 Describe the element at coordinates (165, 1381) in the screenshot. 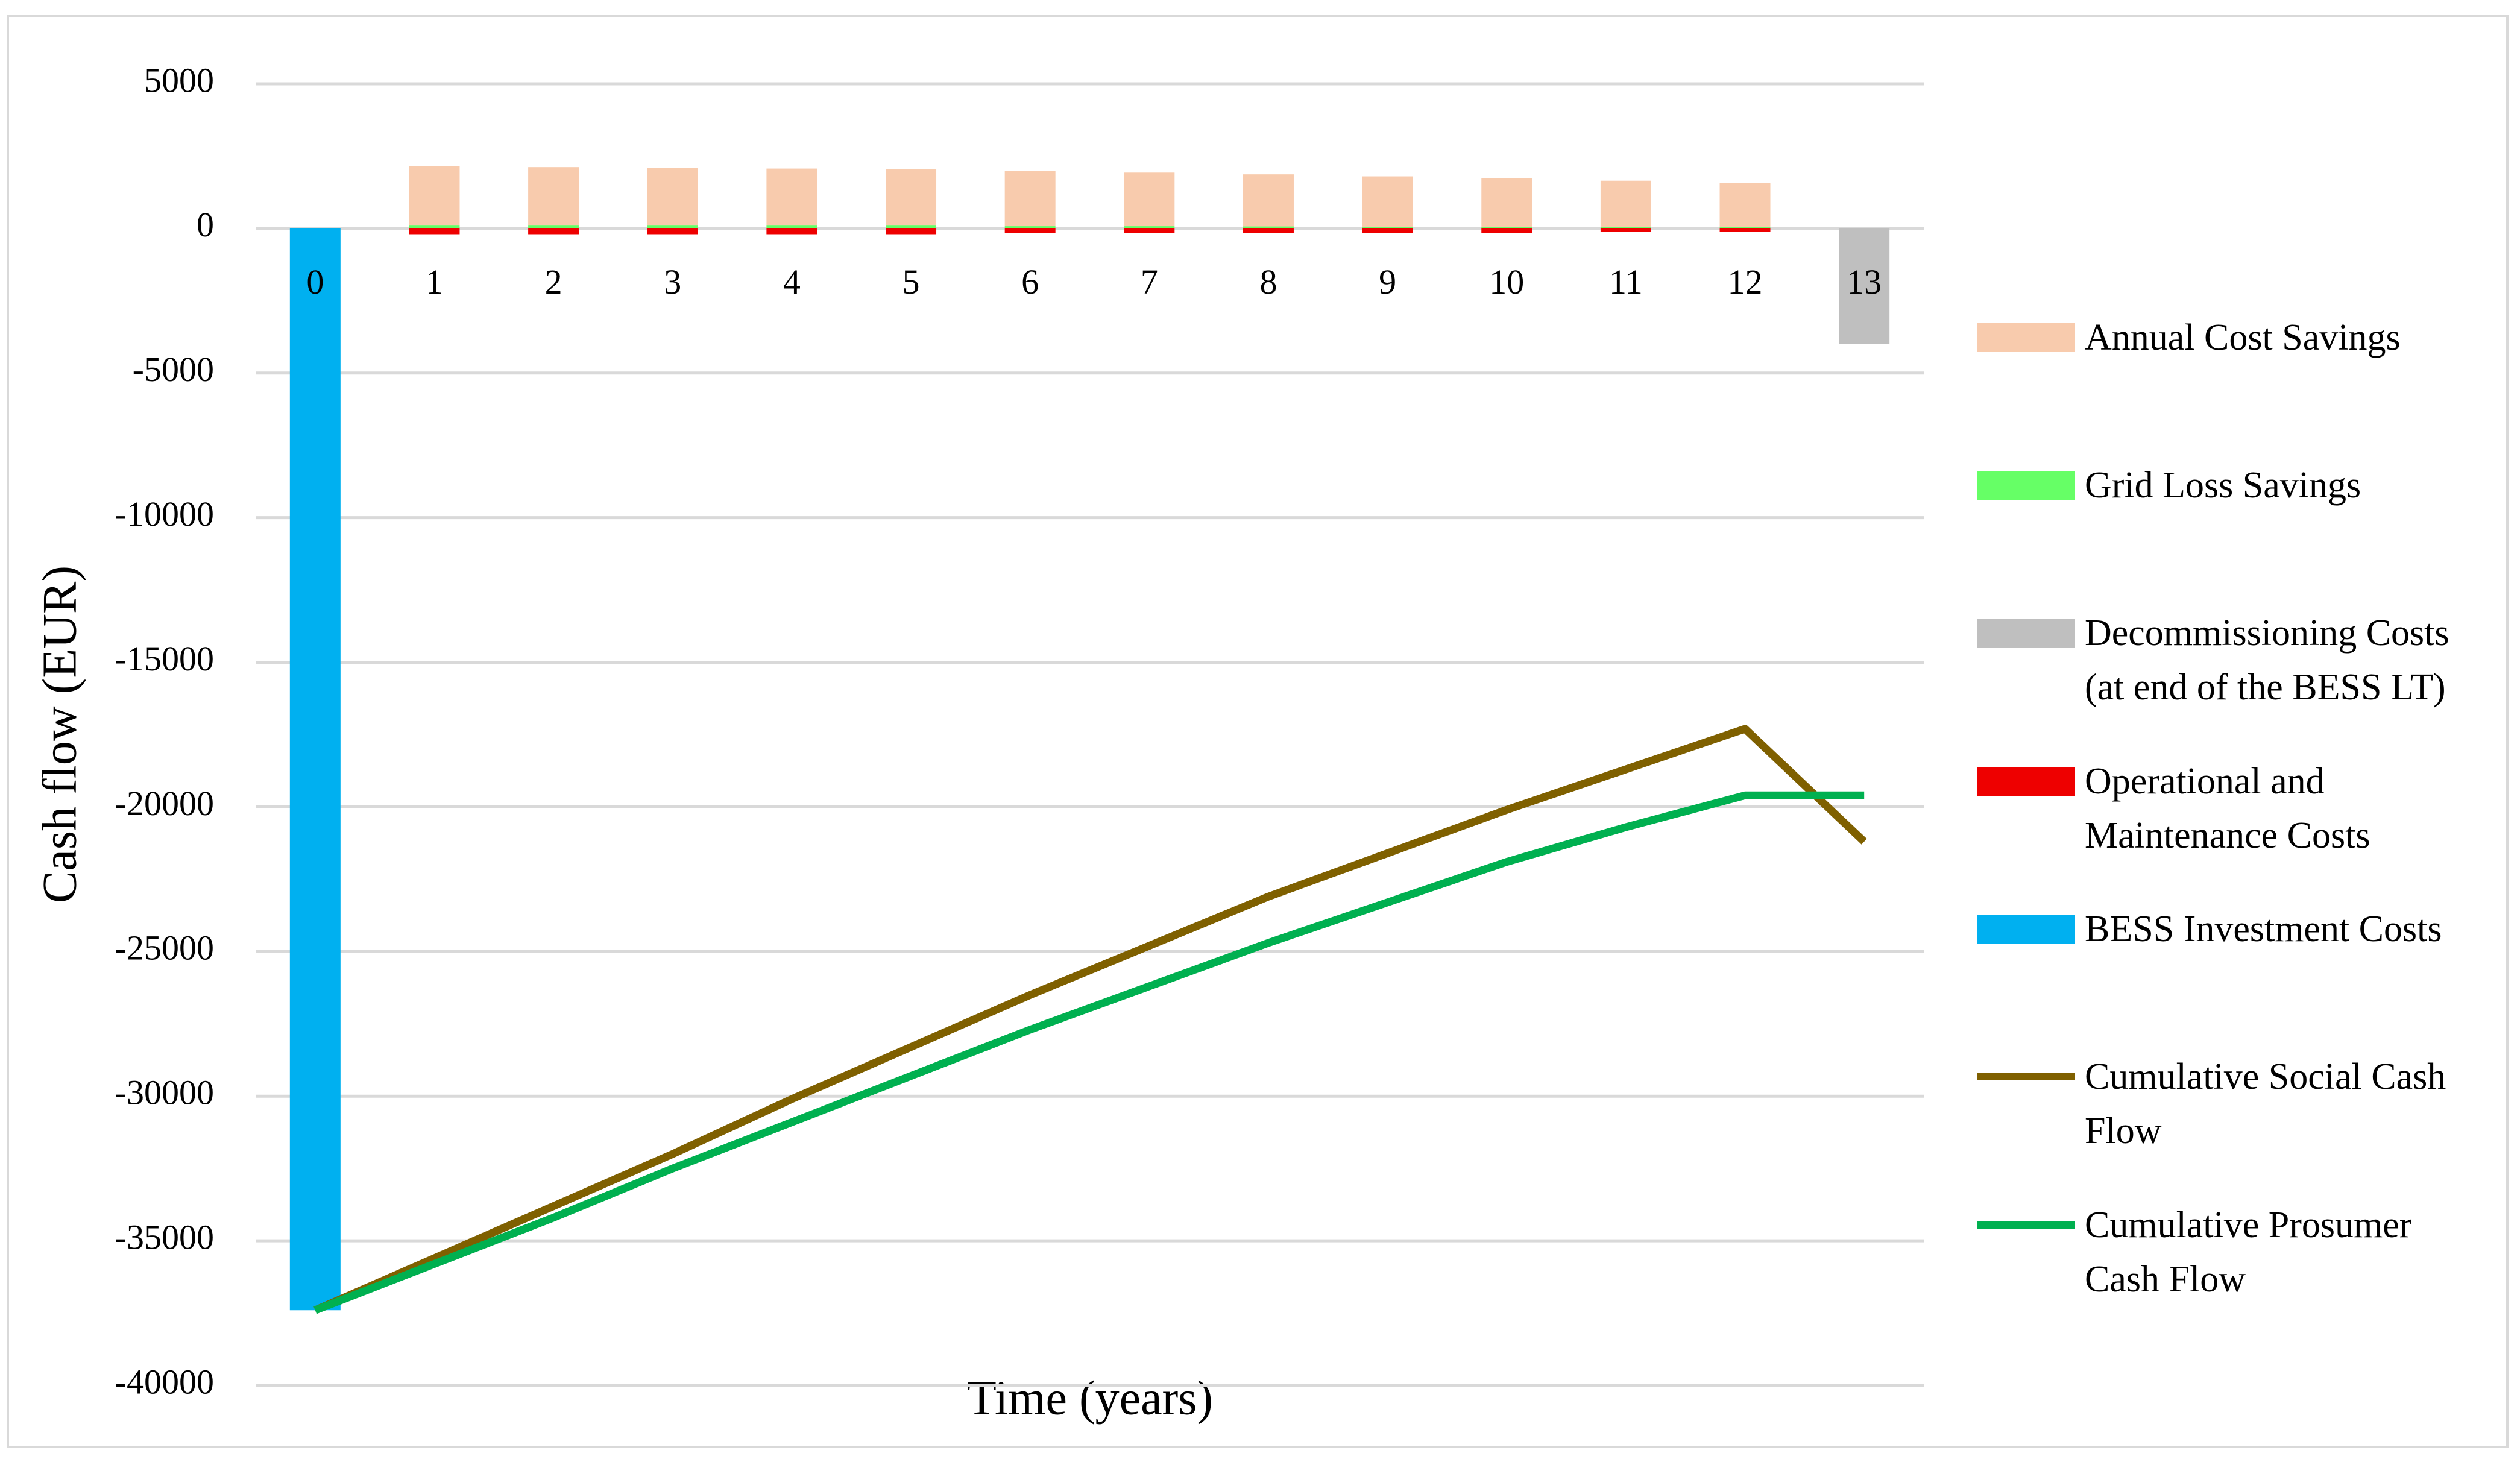

I see `y-tick-label: -40000` at that location.